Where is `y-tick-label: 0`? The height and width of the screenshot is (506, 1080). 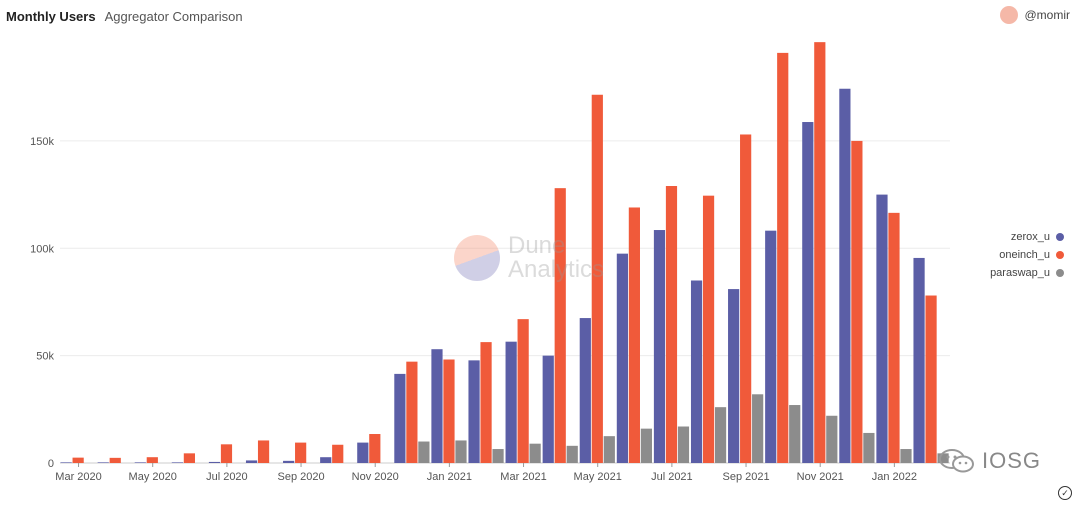
y-tick-label: 0 is located at coordinates (51, 464).